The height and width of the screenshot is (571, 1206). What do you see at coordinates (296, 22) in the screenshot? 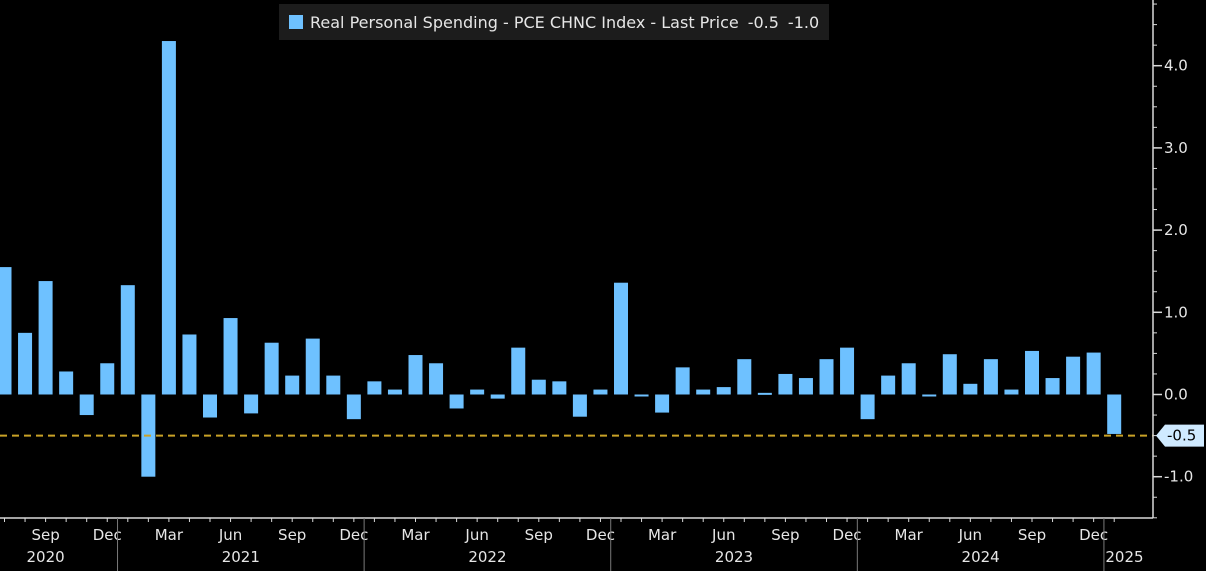
I see `legend-swatch-icon` at bounding box center [296, 22].